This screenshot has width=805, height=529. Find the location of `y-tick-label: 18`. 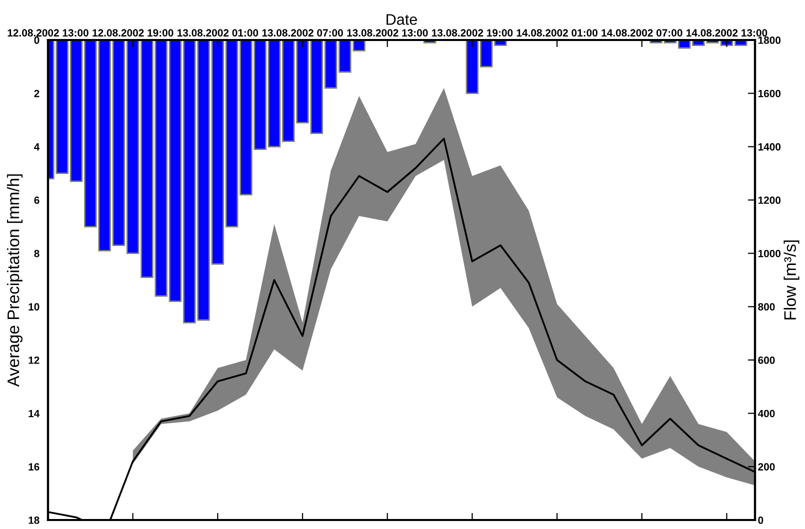

y-tick-label: 18 is located at coordinates (34, 520).